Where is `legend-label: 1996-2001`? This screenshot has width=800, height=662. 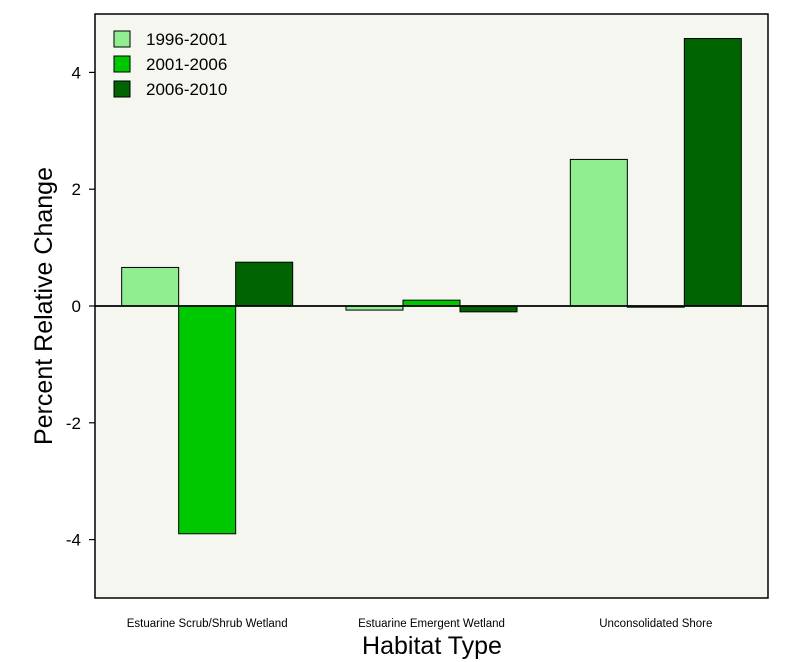
legend-label: 1996-2001 is located at coordinates (186, 39).